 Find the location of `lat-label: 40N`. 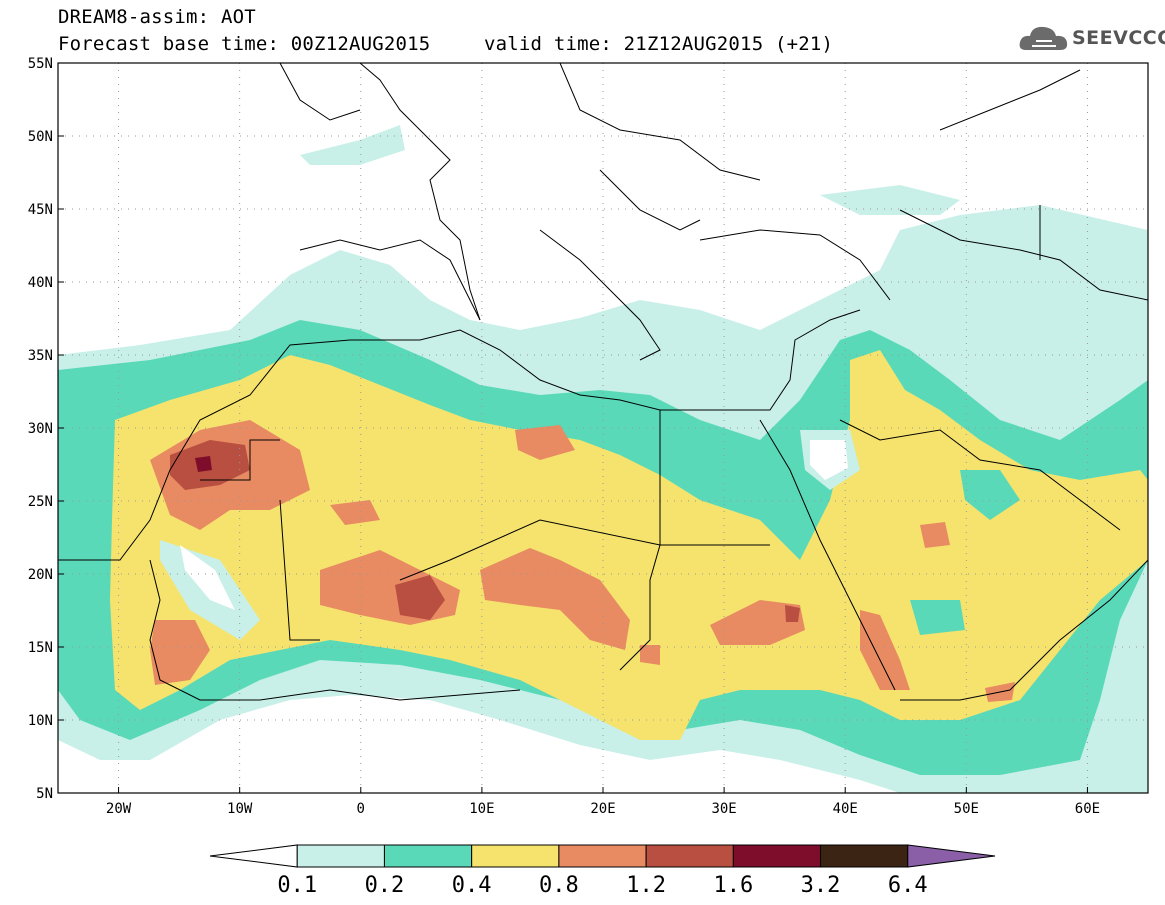

lat-label: 40N is located at coordinates (40, 283).